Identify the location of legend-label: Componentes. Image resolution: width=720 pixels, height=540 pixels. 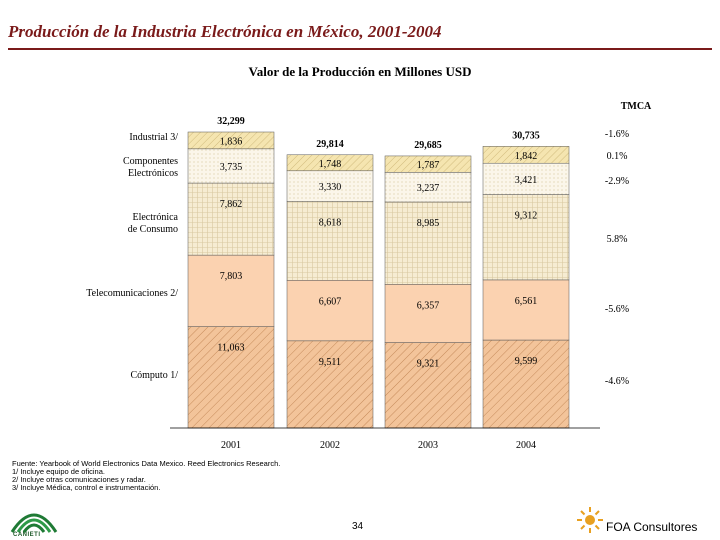
(150, 161).